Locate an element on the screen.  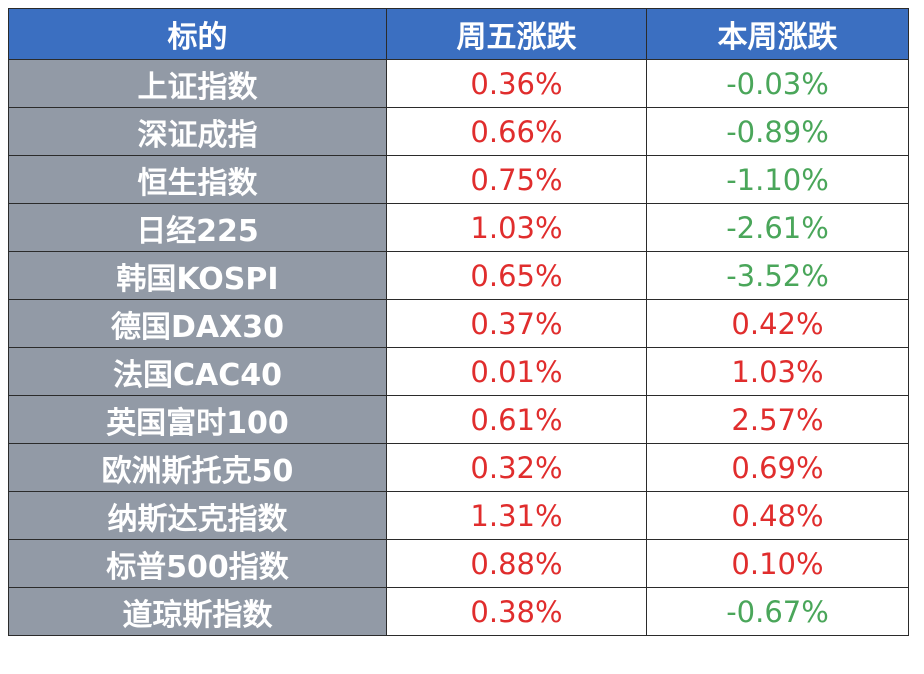
table-row: 韩国KOSPI 0.65% -3.52% is located at coordinates (458, 275).